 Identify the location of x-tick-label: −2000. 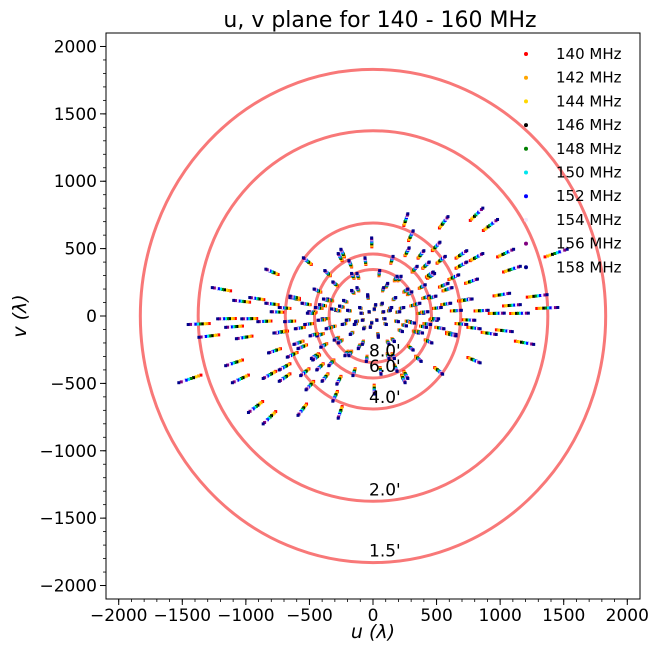
(119, 616).